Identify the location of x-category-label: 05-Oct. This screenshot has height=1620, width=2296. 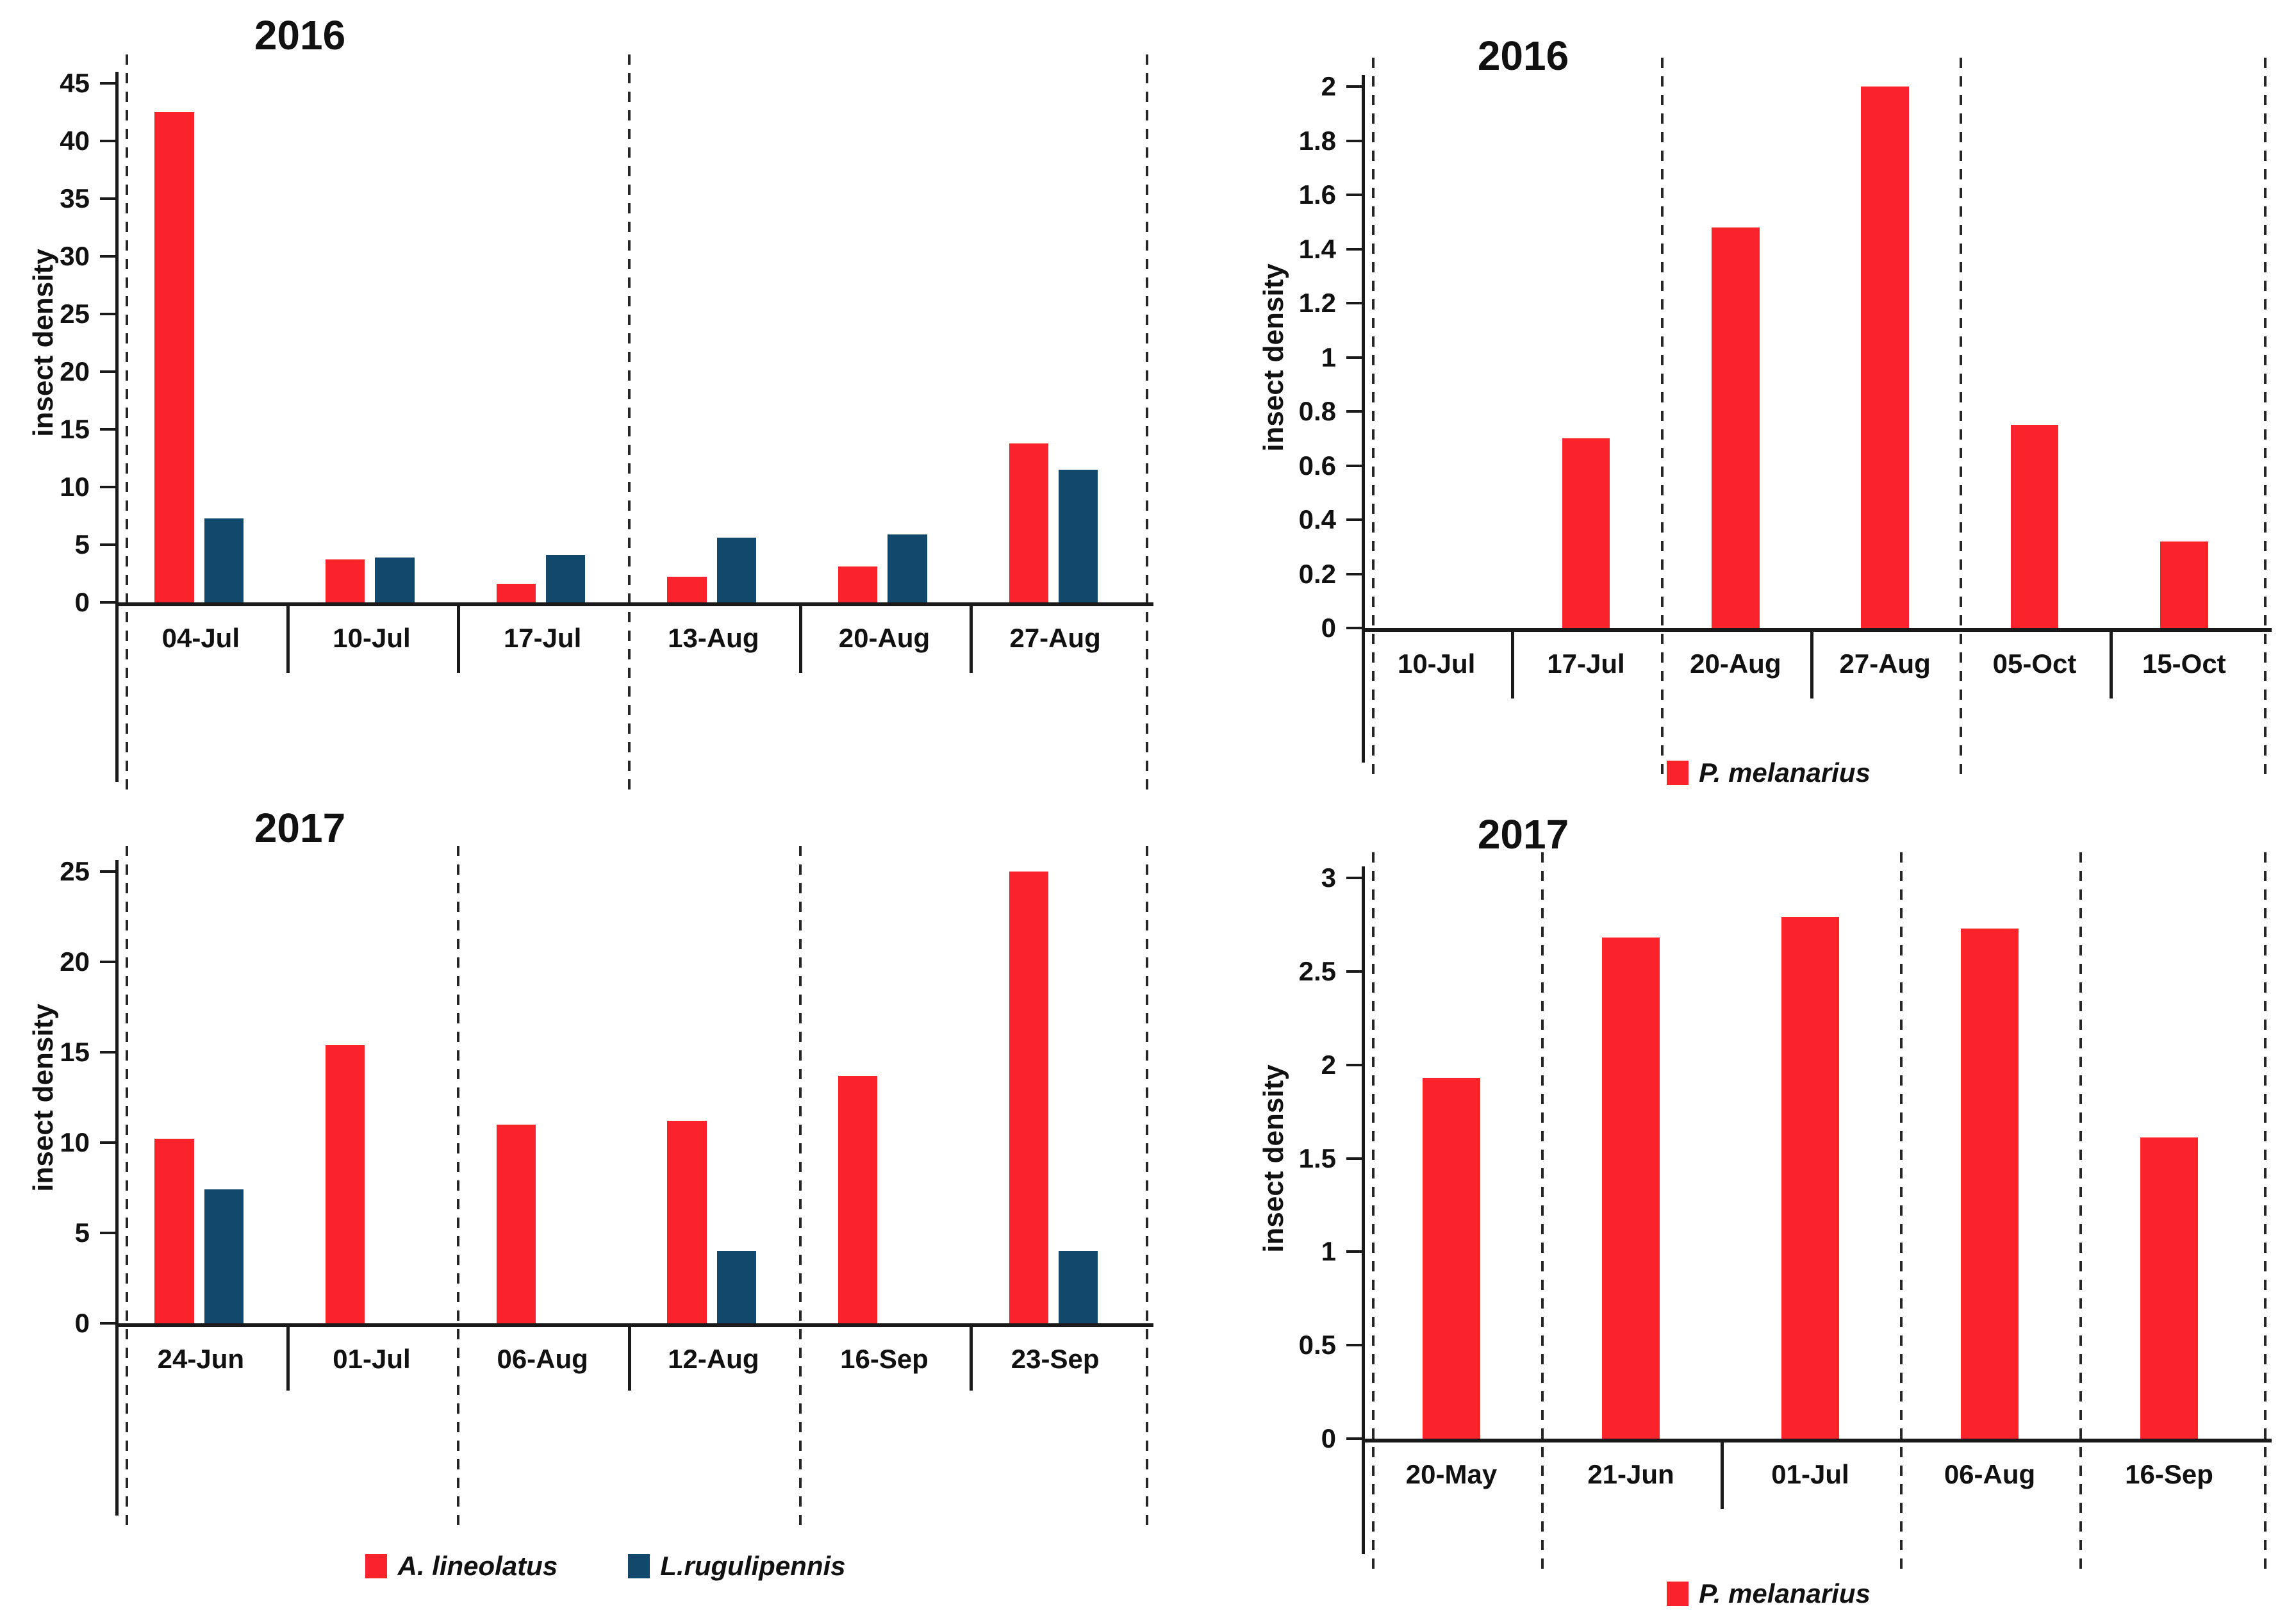
(2034, 664).